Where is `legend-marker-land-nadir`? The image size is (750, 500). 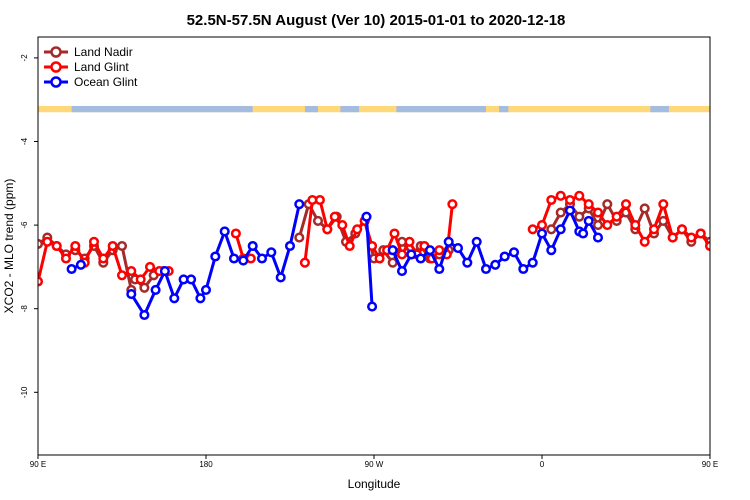 legend-marker-land-nadir is located at coordinates (56, 52).